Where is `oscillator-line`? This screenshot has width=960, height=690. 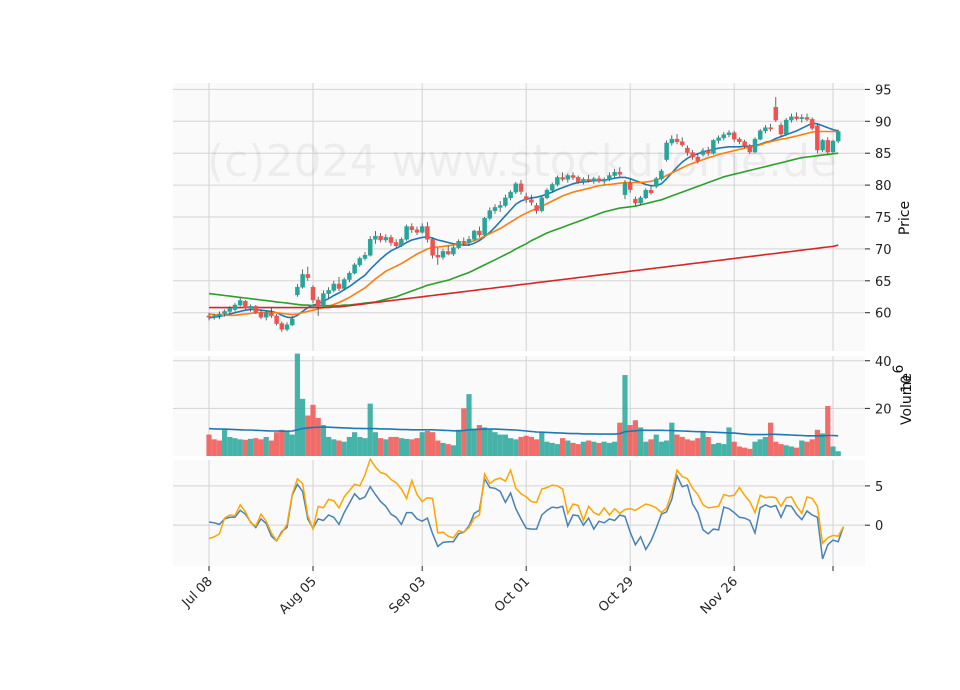 oscillator-line is located at coordinates (526, 516).